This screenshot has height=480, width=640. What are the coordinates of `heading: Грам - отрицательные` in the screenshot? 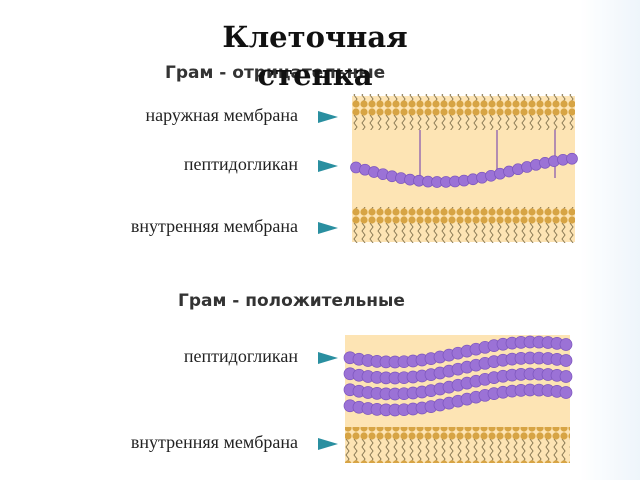 It's located at (275, 73).